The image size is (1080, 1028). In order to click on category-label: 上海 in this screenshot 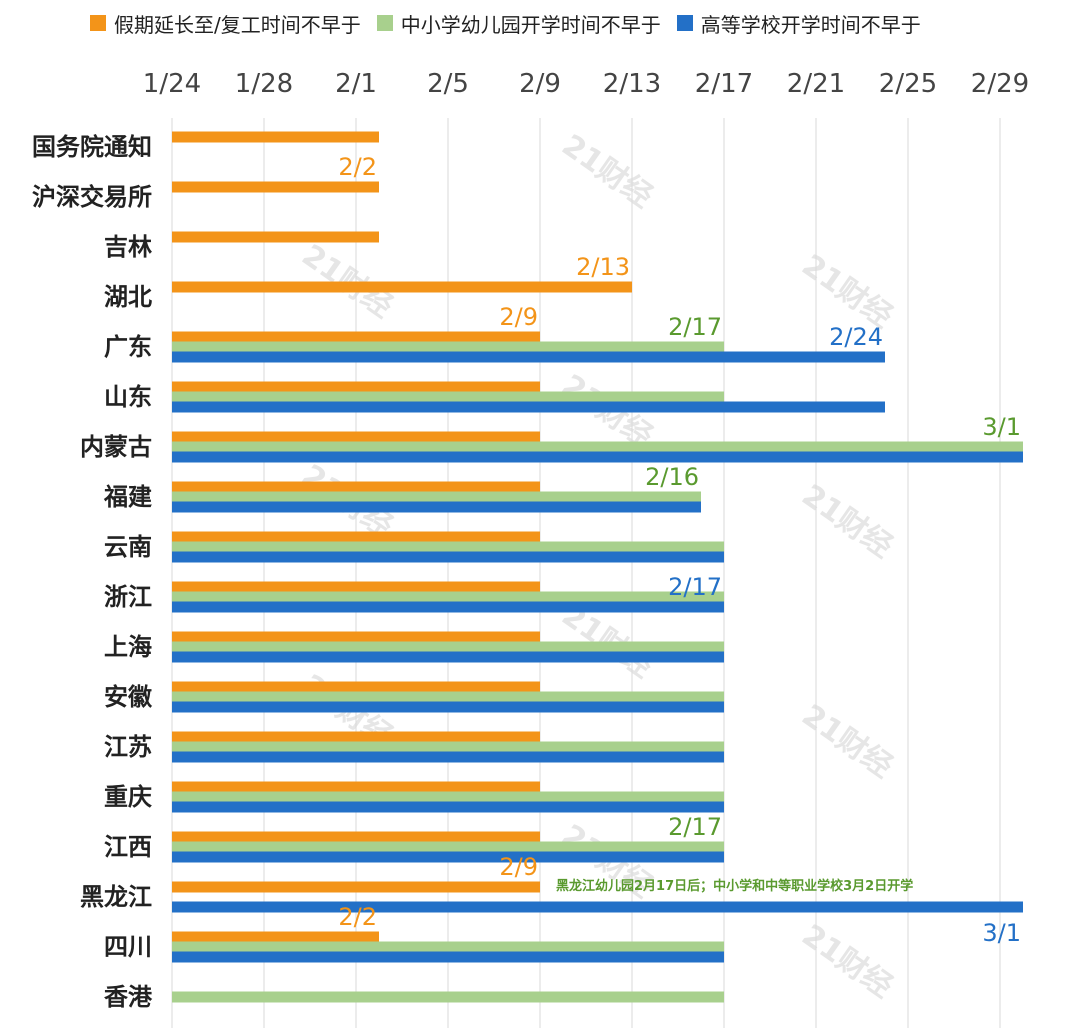, I will do `click(128, 647)`.